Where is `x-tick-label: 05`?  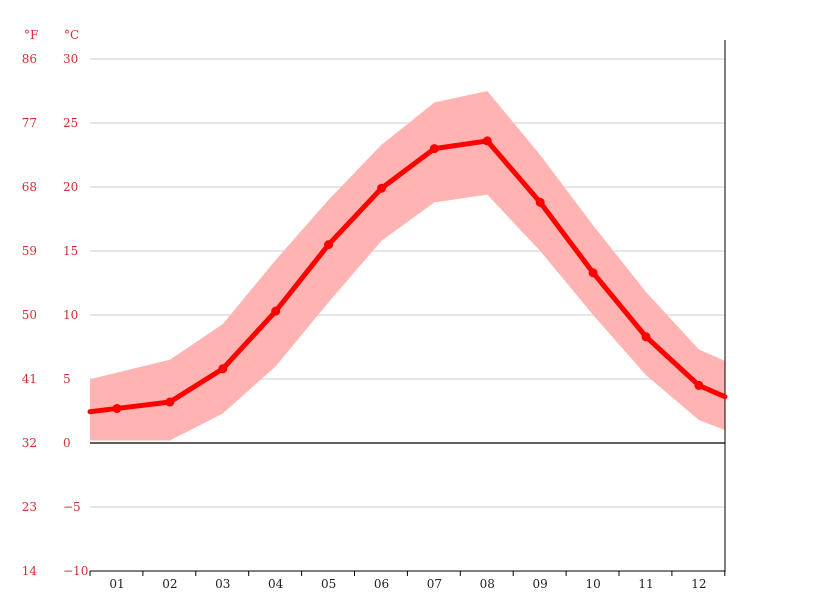 x-tick-label: 05 is located at coordinates (328, 584).